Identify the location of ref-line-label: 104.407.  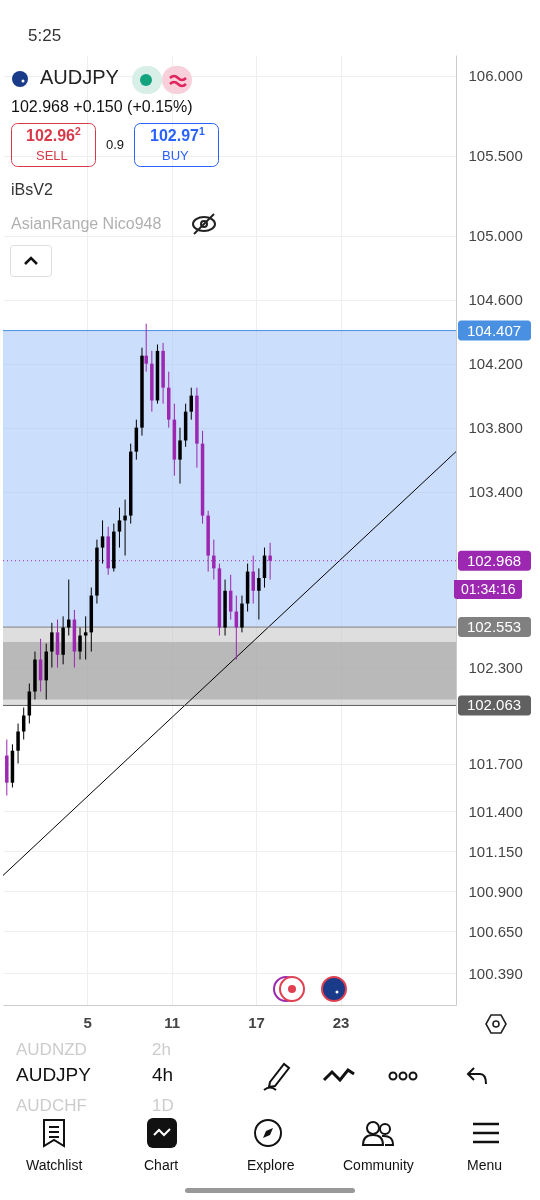
(494, 330).